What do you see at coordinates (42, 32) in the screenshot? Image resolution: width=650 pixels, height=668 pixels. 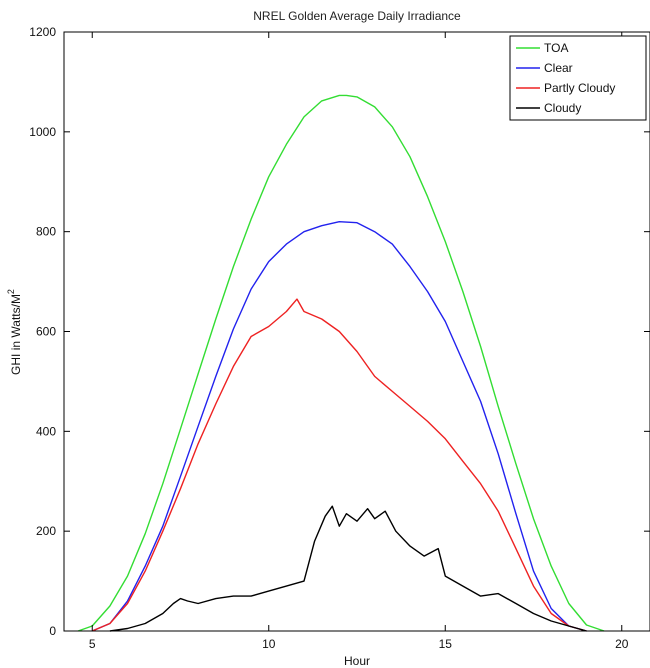 I see `y-tick-label: 1200` at bounding box center [42, 32].